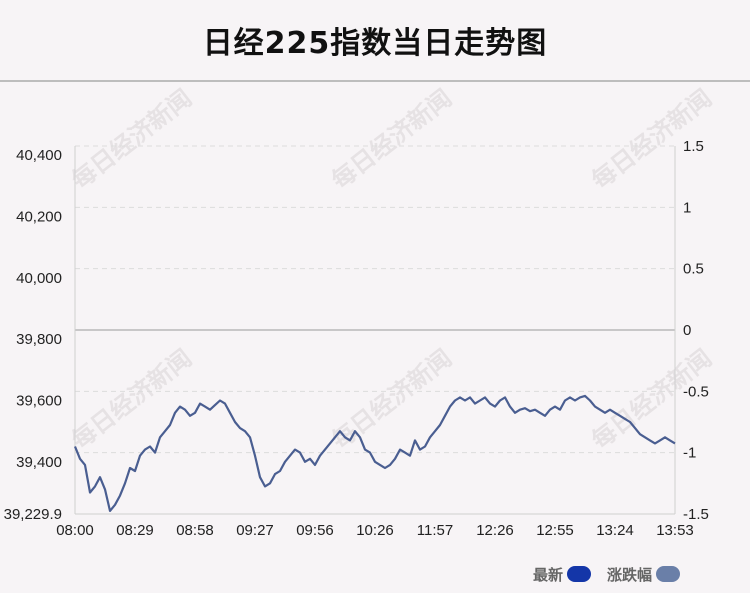 The height and width of the screenshot is (593, 750). I want to click on legend-item-change: 涨跌幅, so click(644, 574).